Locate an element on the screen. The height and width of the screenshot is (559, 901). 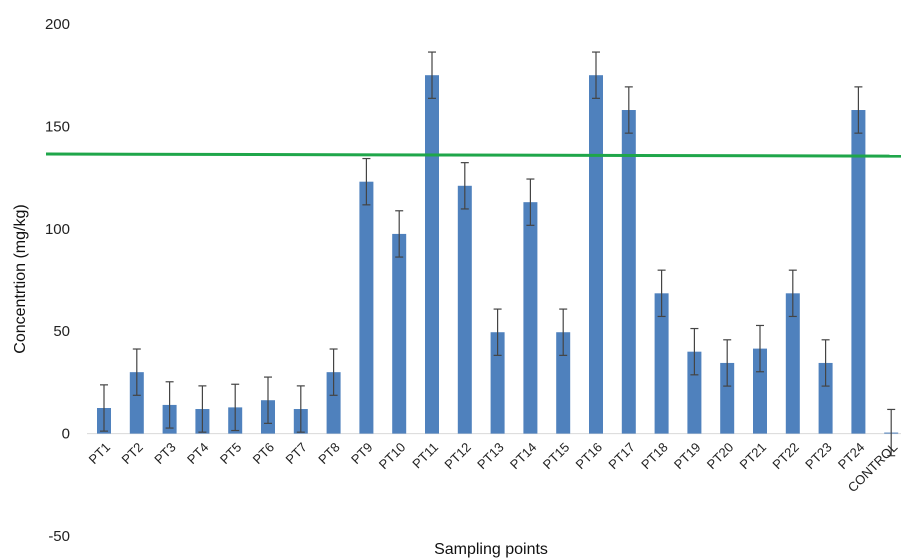
x-tick-label: PT4 is located at coordinates (197, 453).